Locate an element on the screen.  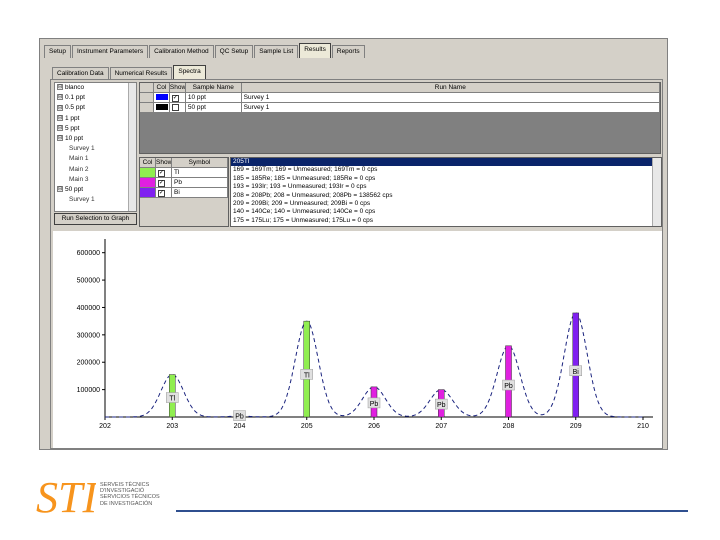
subtab-spectra: Spectra is located at coordinates (189, 72).